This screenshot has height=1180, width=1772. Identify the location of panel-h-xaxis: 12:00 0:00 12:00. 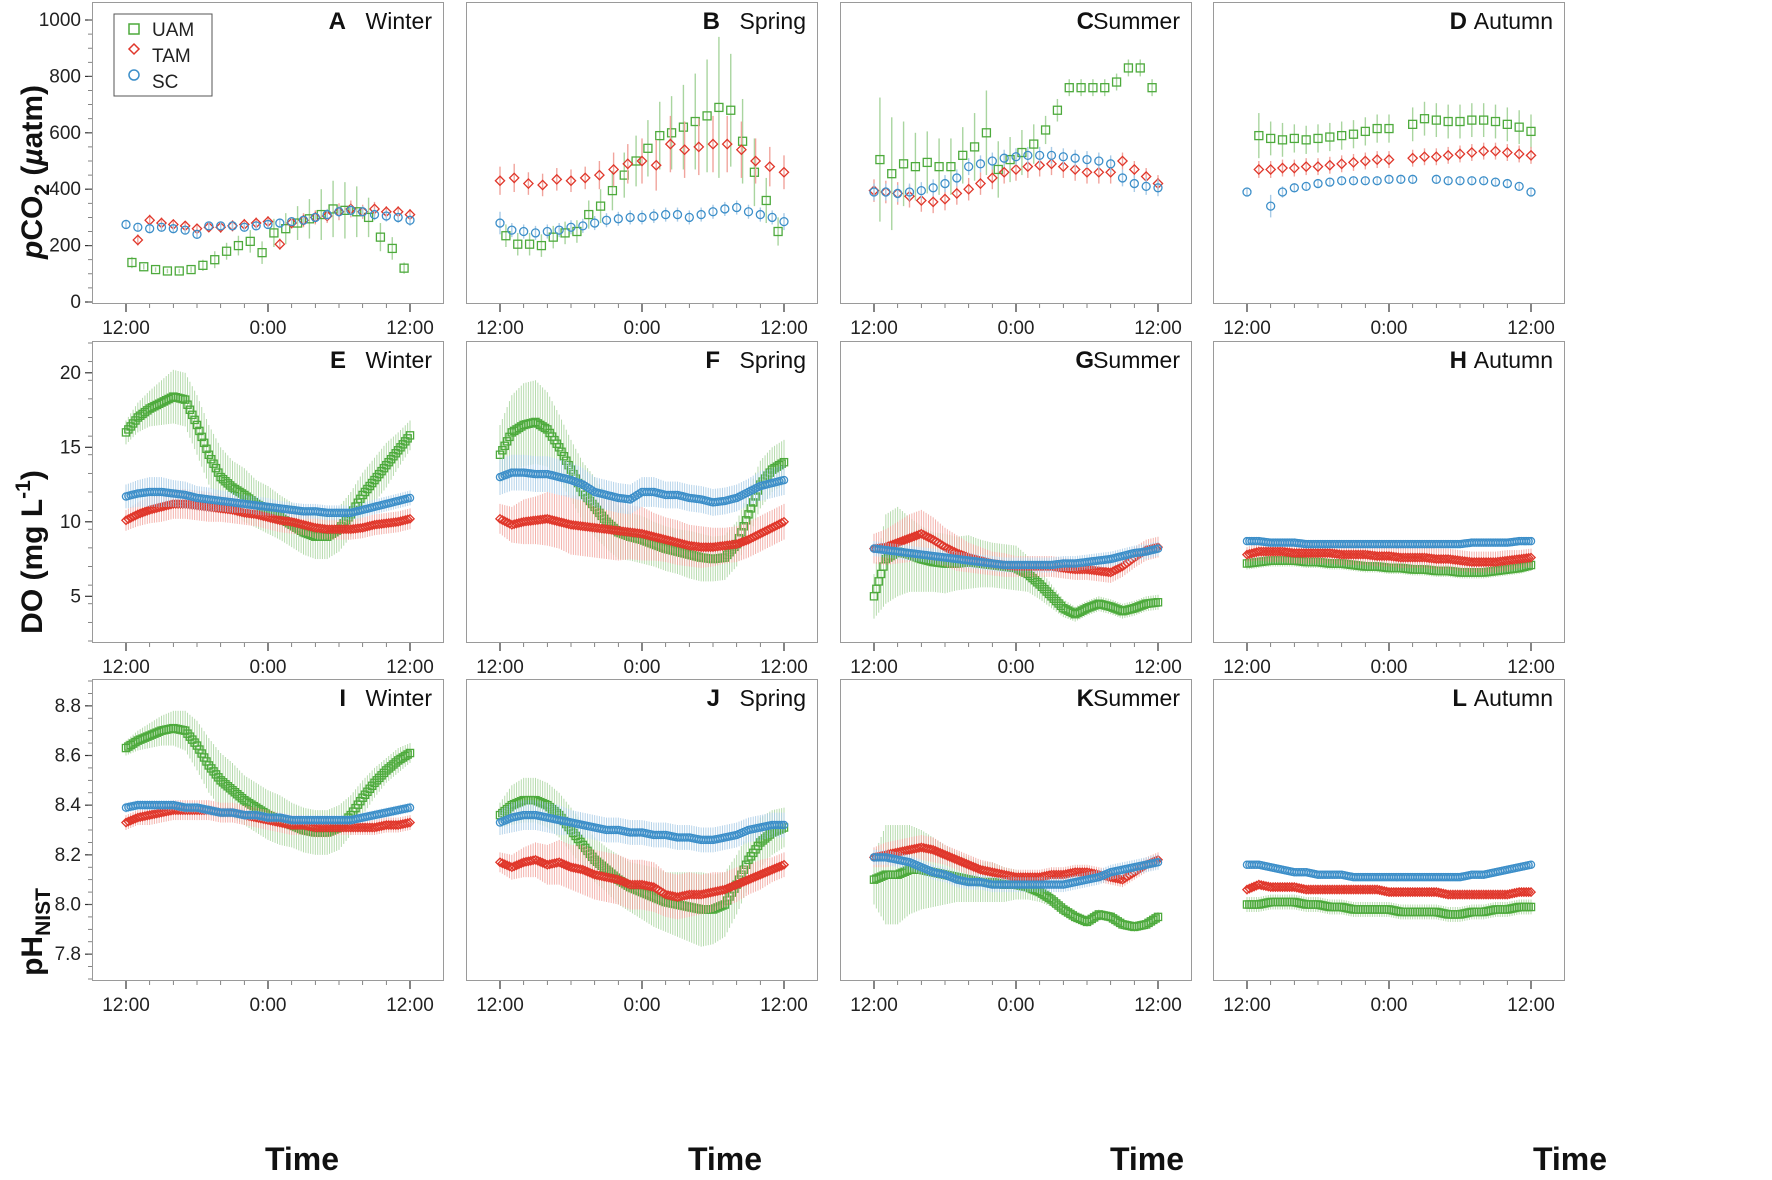
(1389, 660).